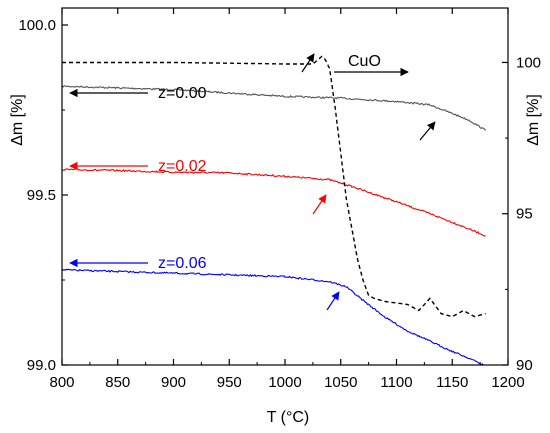  Describe the element at coordinates (333, 301) in the screenshot. I see `arrow-onset-z006` at that location.